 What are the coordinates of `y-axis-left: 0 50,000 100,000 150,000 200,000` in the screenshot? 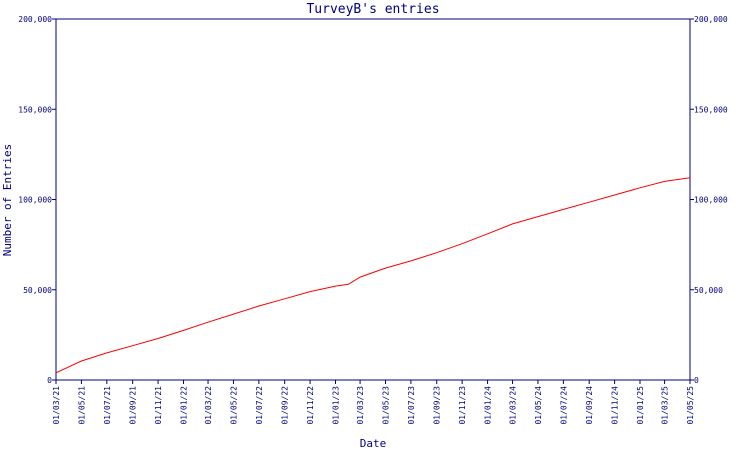 It's located at (37, 200).